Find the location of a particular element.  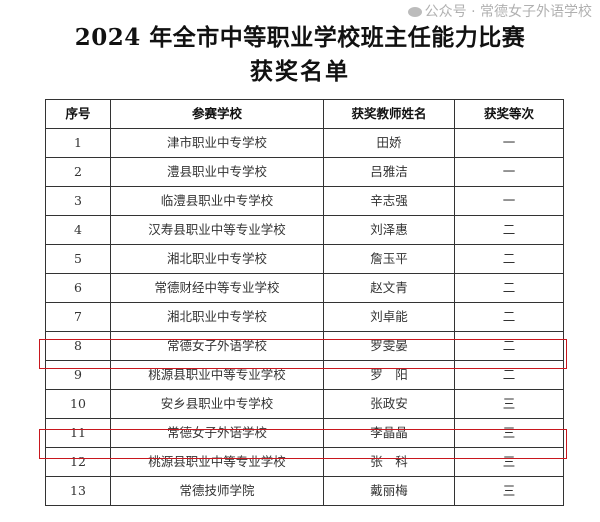

cell-index: 10 is located at coordinates (78, 404).